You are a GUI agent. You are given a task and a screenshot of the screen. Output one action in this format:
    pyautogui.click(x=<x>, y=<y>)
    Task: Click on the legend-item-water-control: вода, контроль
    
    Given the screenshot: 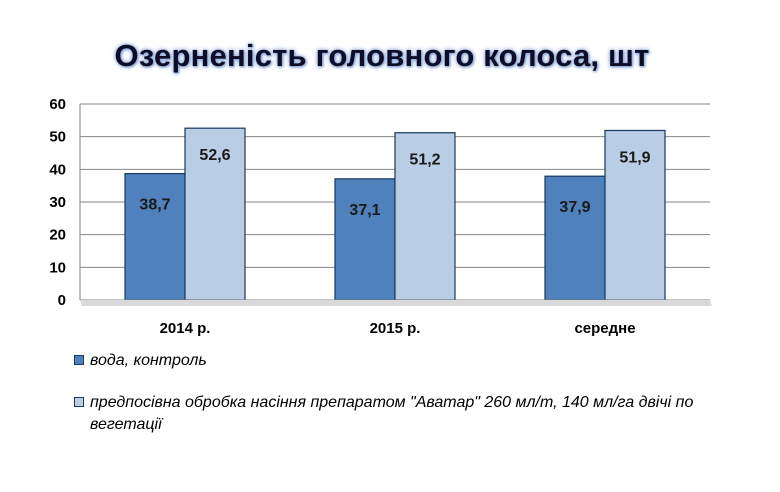 What is the action you would take?
    pyautogui.click(x=394, y=361)
    